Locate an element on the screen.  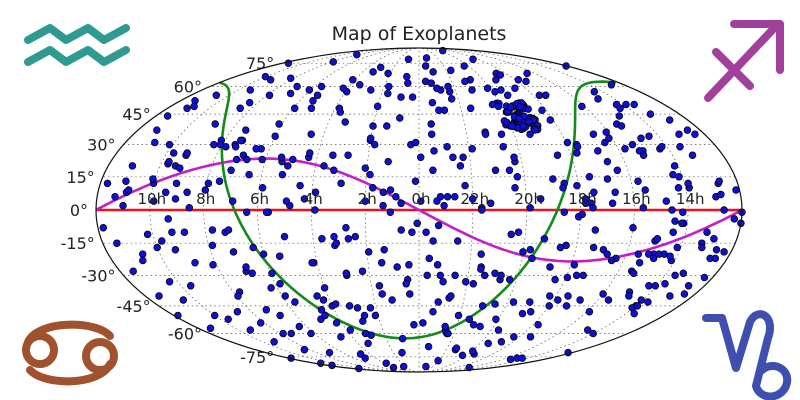
longitude-tick-label: 18h is located at coordinates (582, 199).